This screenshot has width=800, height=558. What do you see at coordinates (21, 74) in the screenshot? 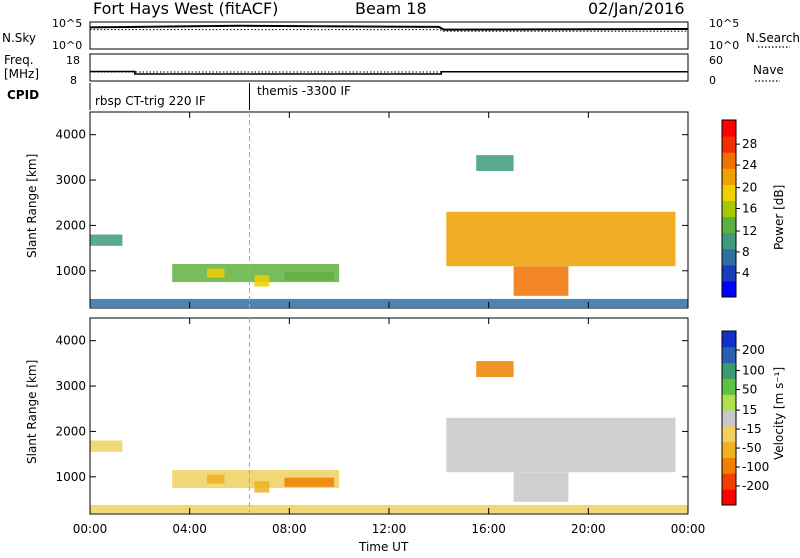
I see `freq-unit-label: [MHz]` at bounding box center [21, 74].